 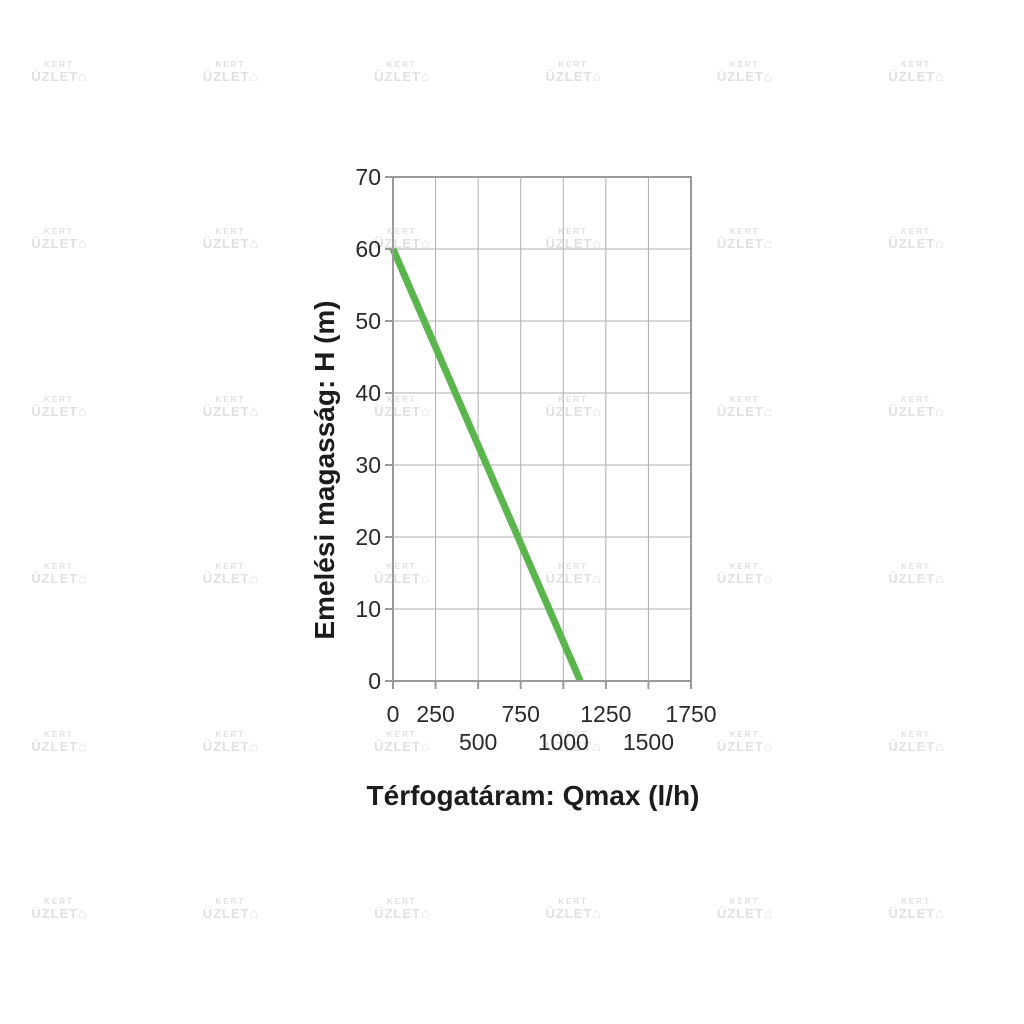 I want to click on plot-frame, so click(x=542, y=429).